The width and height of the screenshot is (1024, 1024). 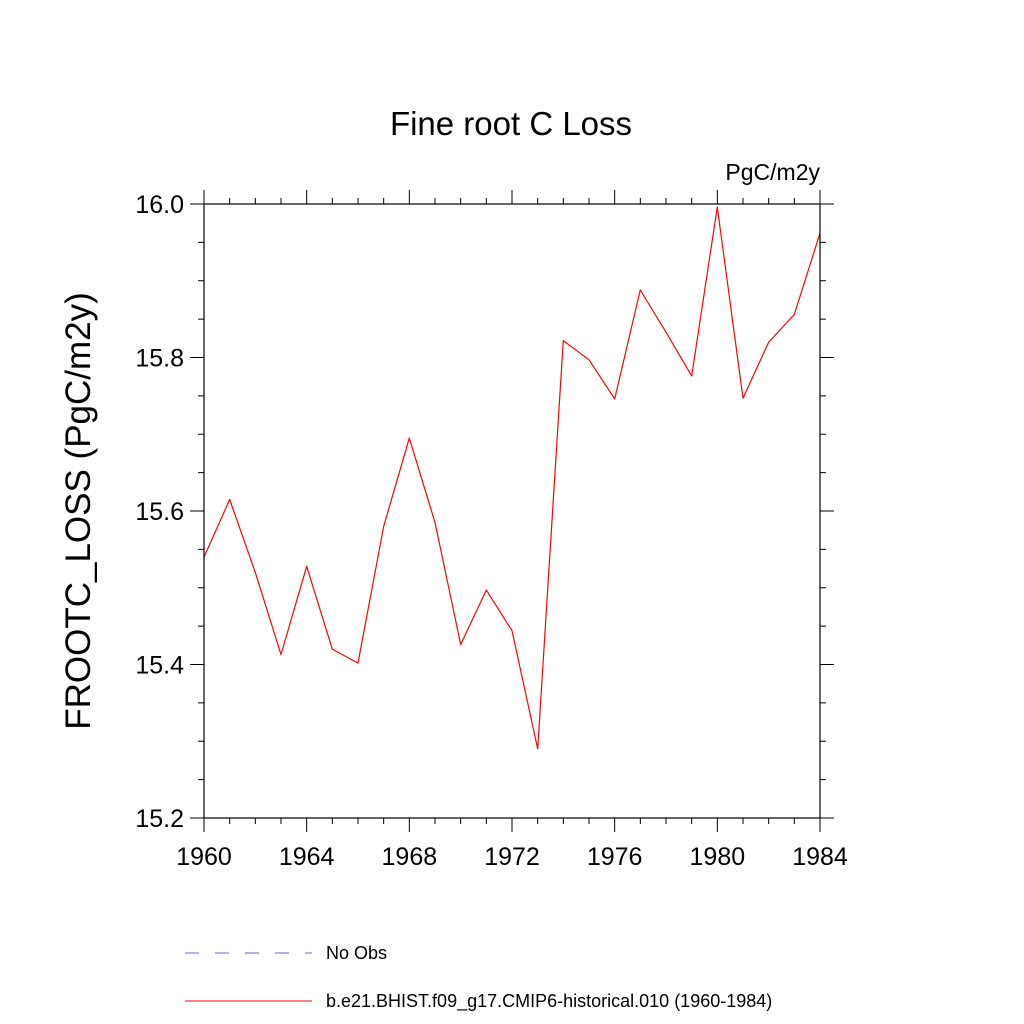 I want to click on legend-label-no-obs: No Obs, so click(x=356, y=953).